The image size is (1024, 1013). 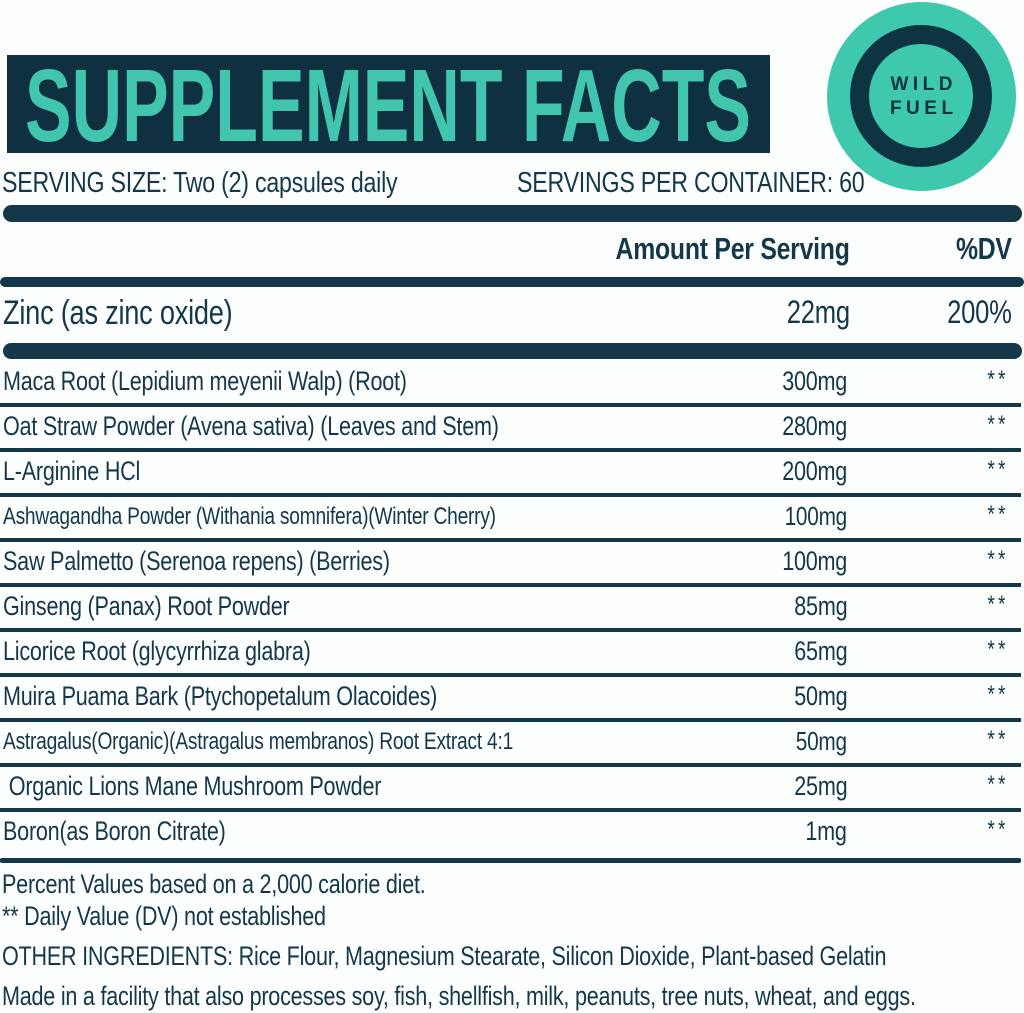 What do you see at coordinates (512, 351) in the screenshot?
I see `divider-under-zinc` at bounding box center [512, 351].